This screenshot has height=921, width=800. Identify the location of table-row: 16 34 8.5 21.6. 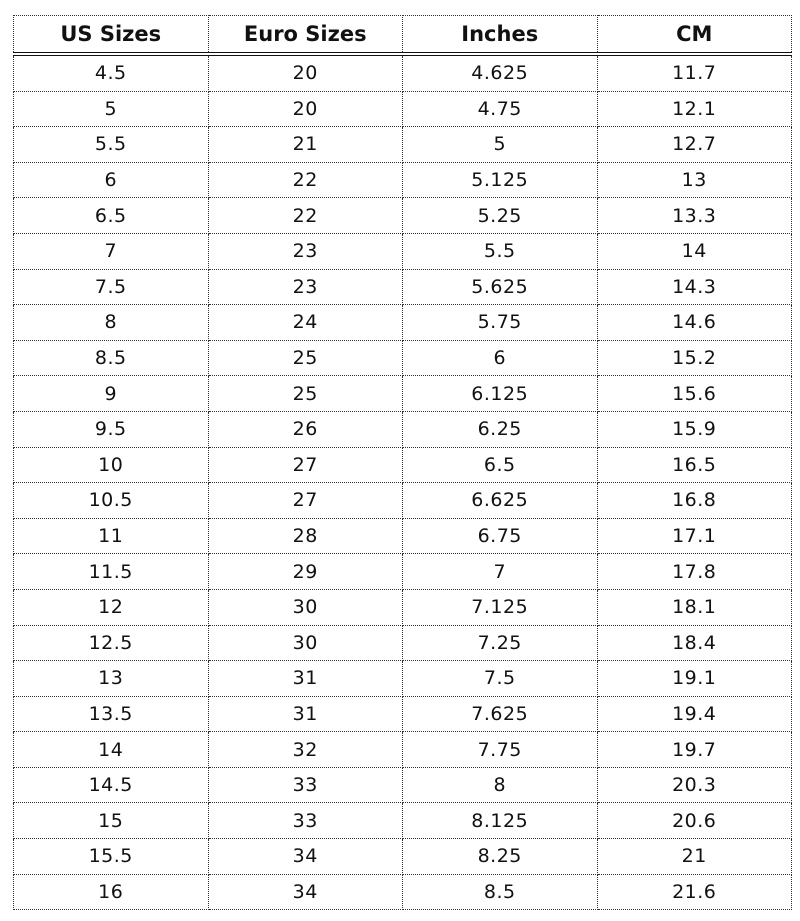
(402, 892).